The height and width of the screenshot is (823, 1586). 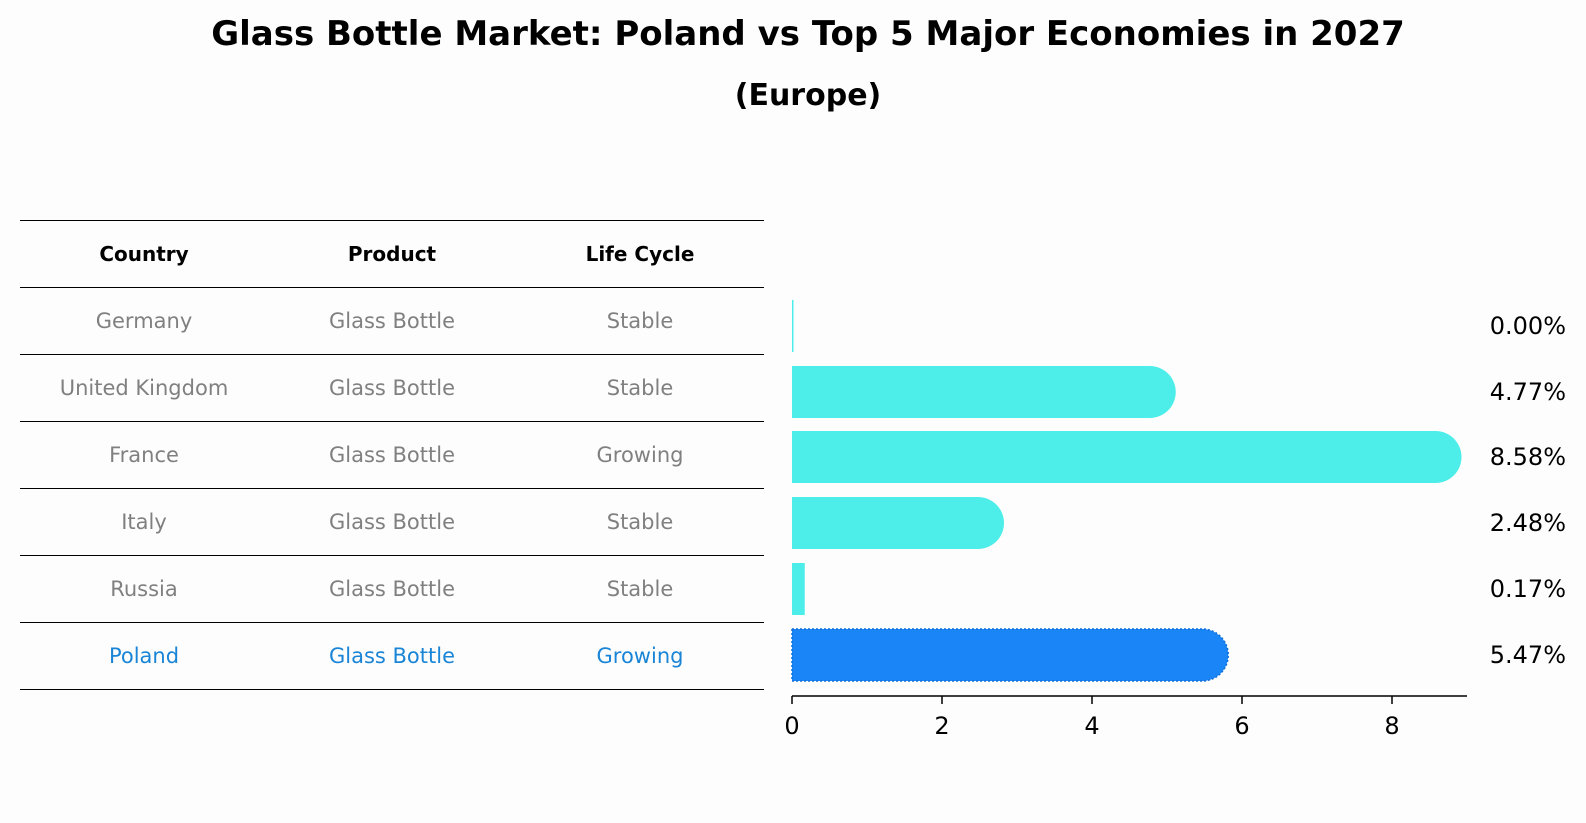 I want to click on table-row: Italy Glass Bottle Stable, so click(x=392, y=521).